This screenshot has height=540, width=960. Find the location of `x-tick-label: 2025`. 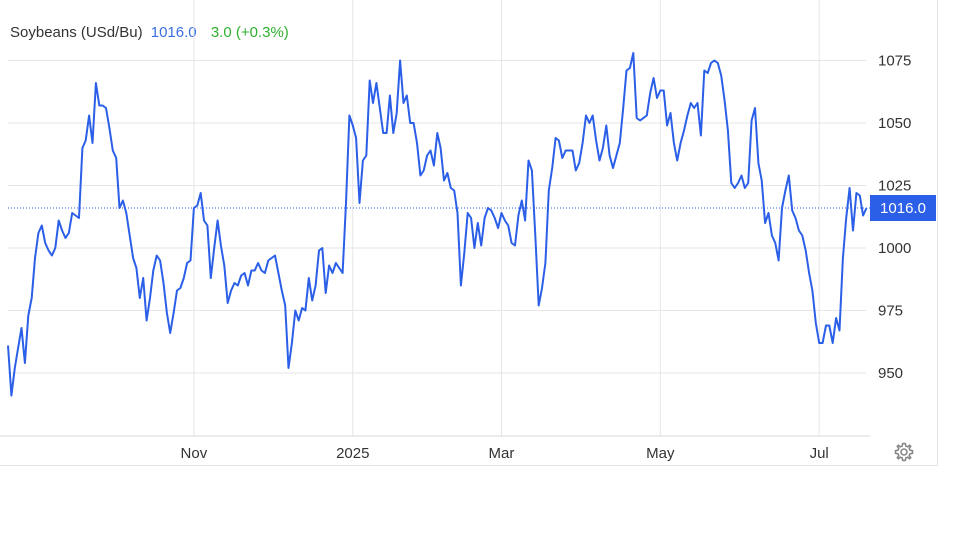

x-tick-label: 2025 is located at coordinates (352, 453).